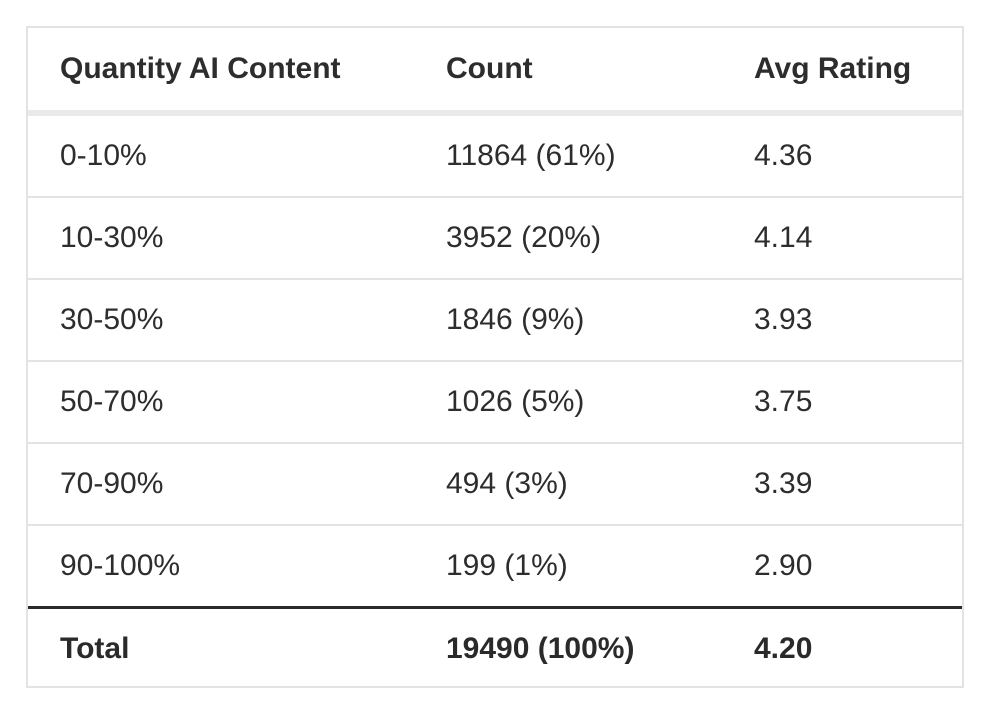  I want to click on avg-rating-cell: 3.75, so click(842, 402).